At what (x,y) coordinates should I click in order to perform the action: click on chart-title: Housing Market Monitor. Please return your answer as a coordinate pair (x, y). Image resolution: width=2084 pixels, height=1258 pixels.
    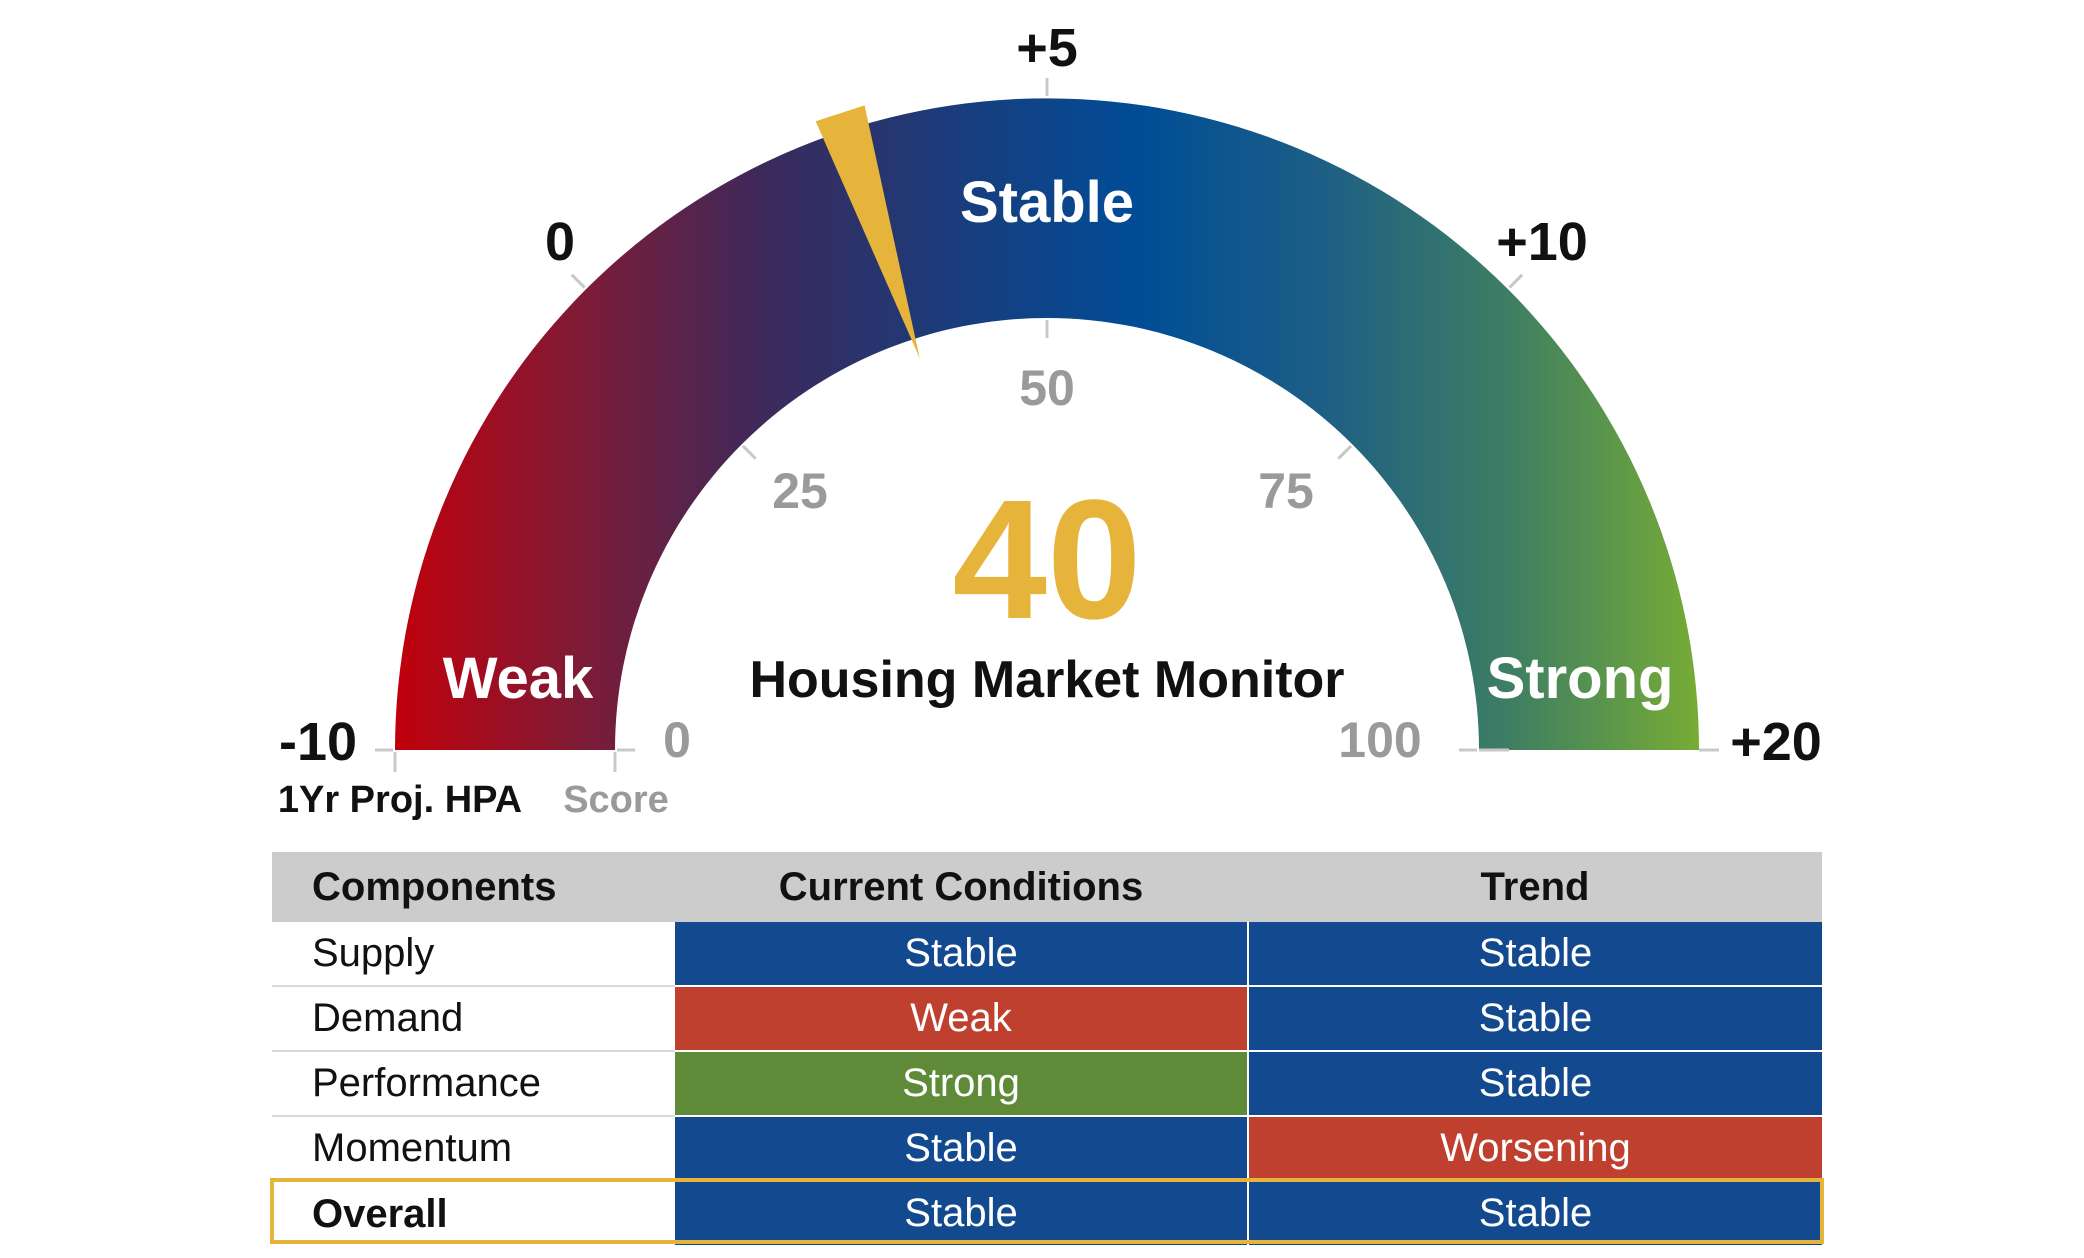
    Looking at the image, I should click on (1046, 680).